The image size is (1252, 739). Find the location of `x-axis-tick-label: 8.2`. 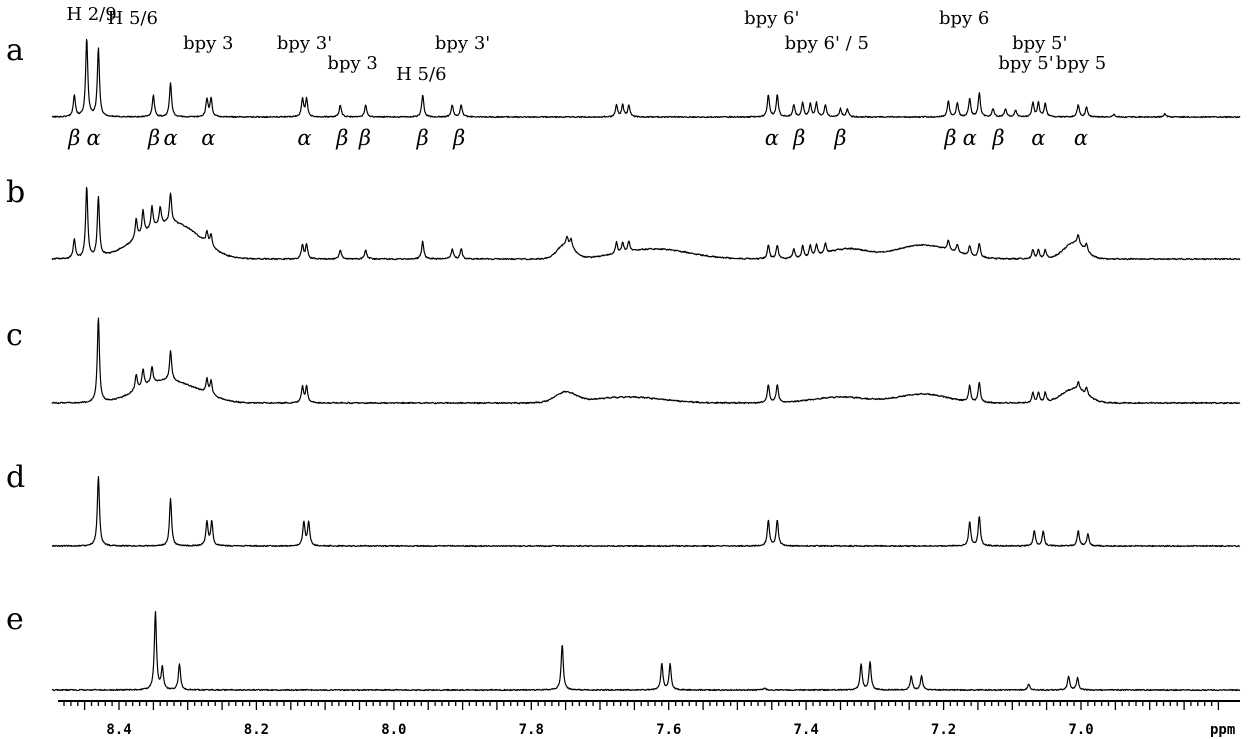

x-axis-tick-label: 8.2 is located at coordinates (256, 730).